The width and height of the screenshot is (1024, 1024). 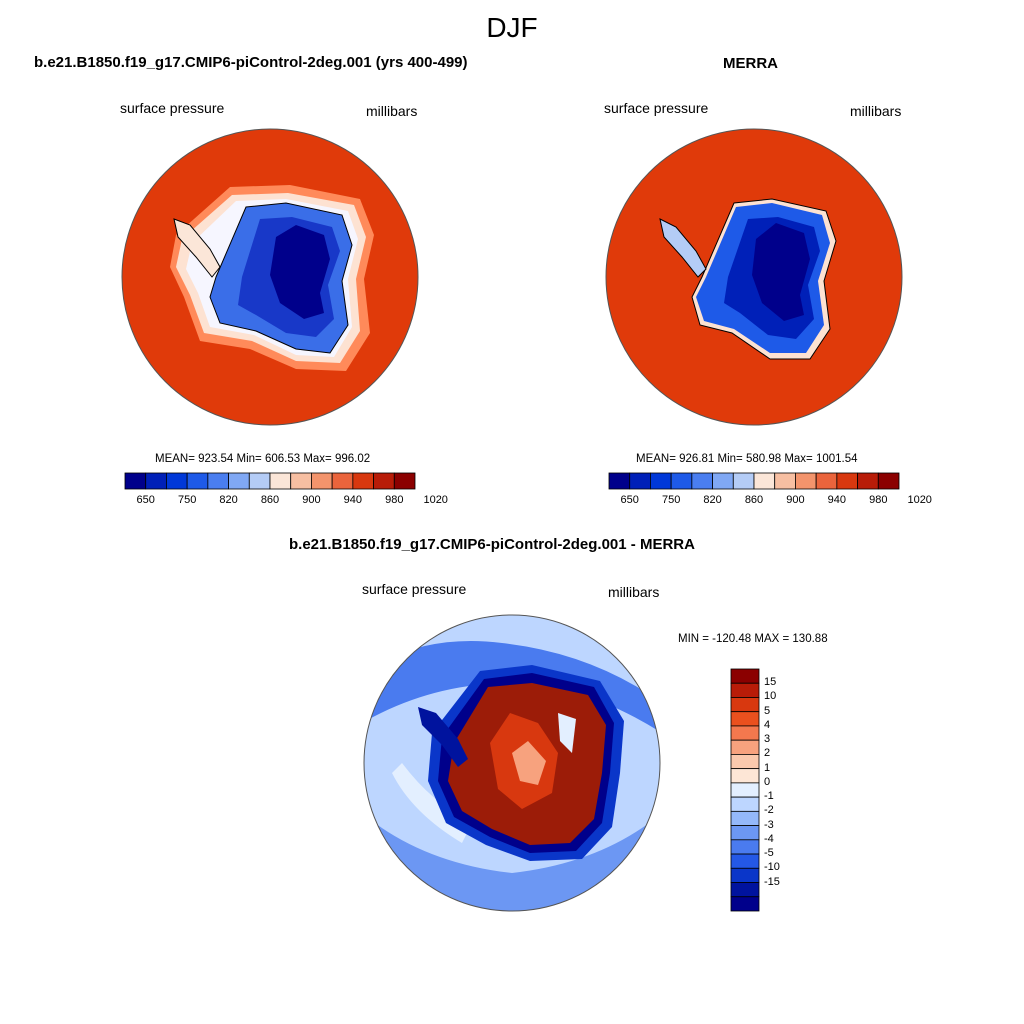 What do you see at coordinates (263, 459) in the screenshot?
I see `panel-1-stats: MEAN= 923.54 Min= 606.53 Max= 996.02` at bounding box center [263, 459].